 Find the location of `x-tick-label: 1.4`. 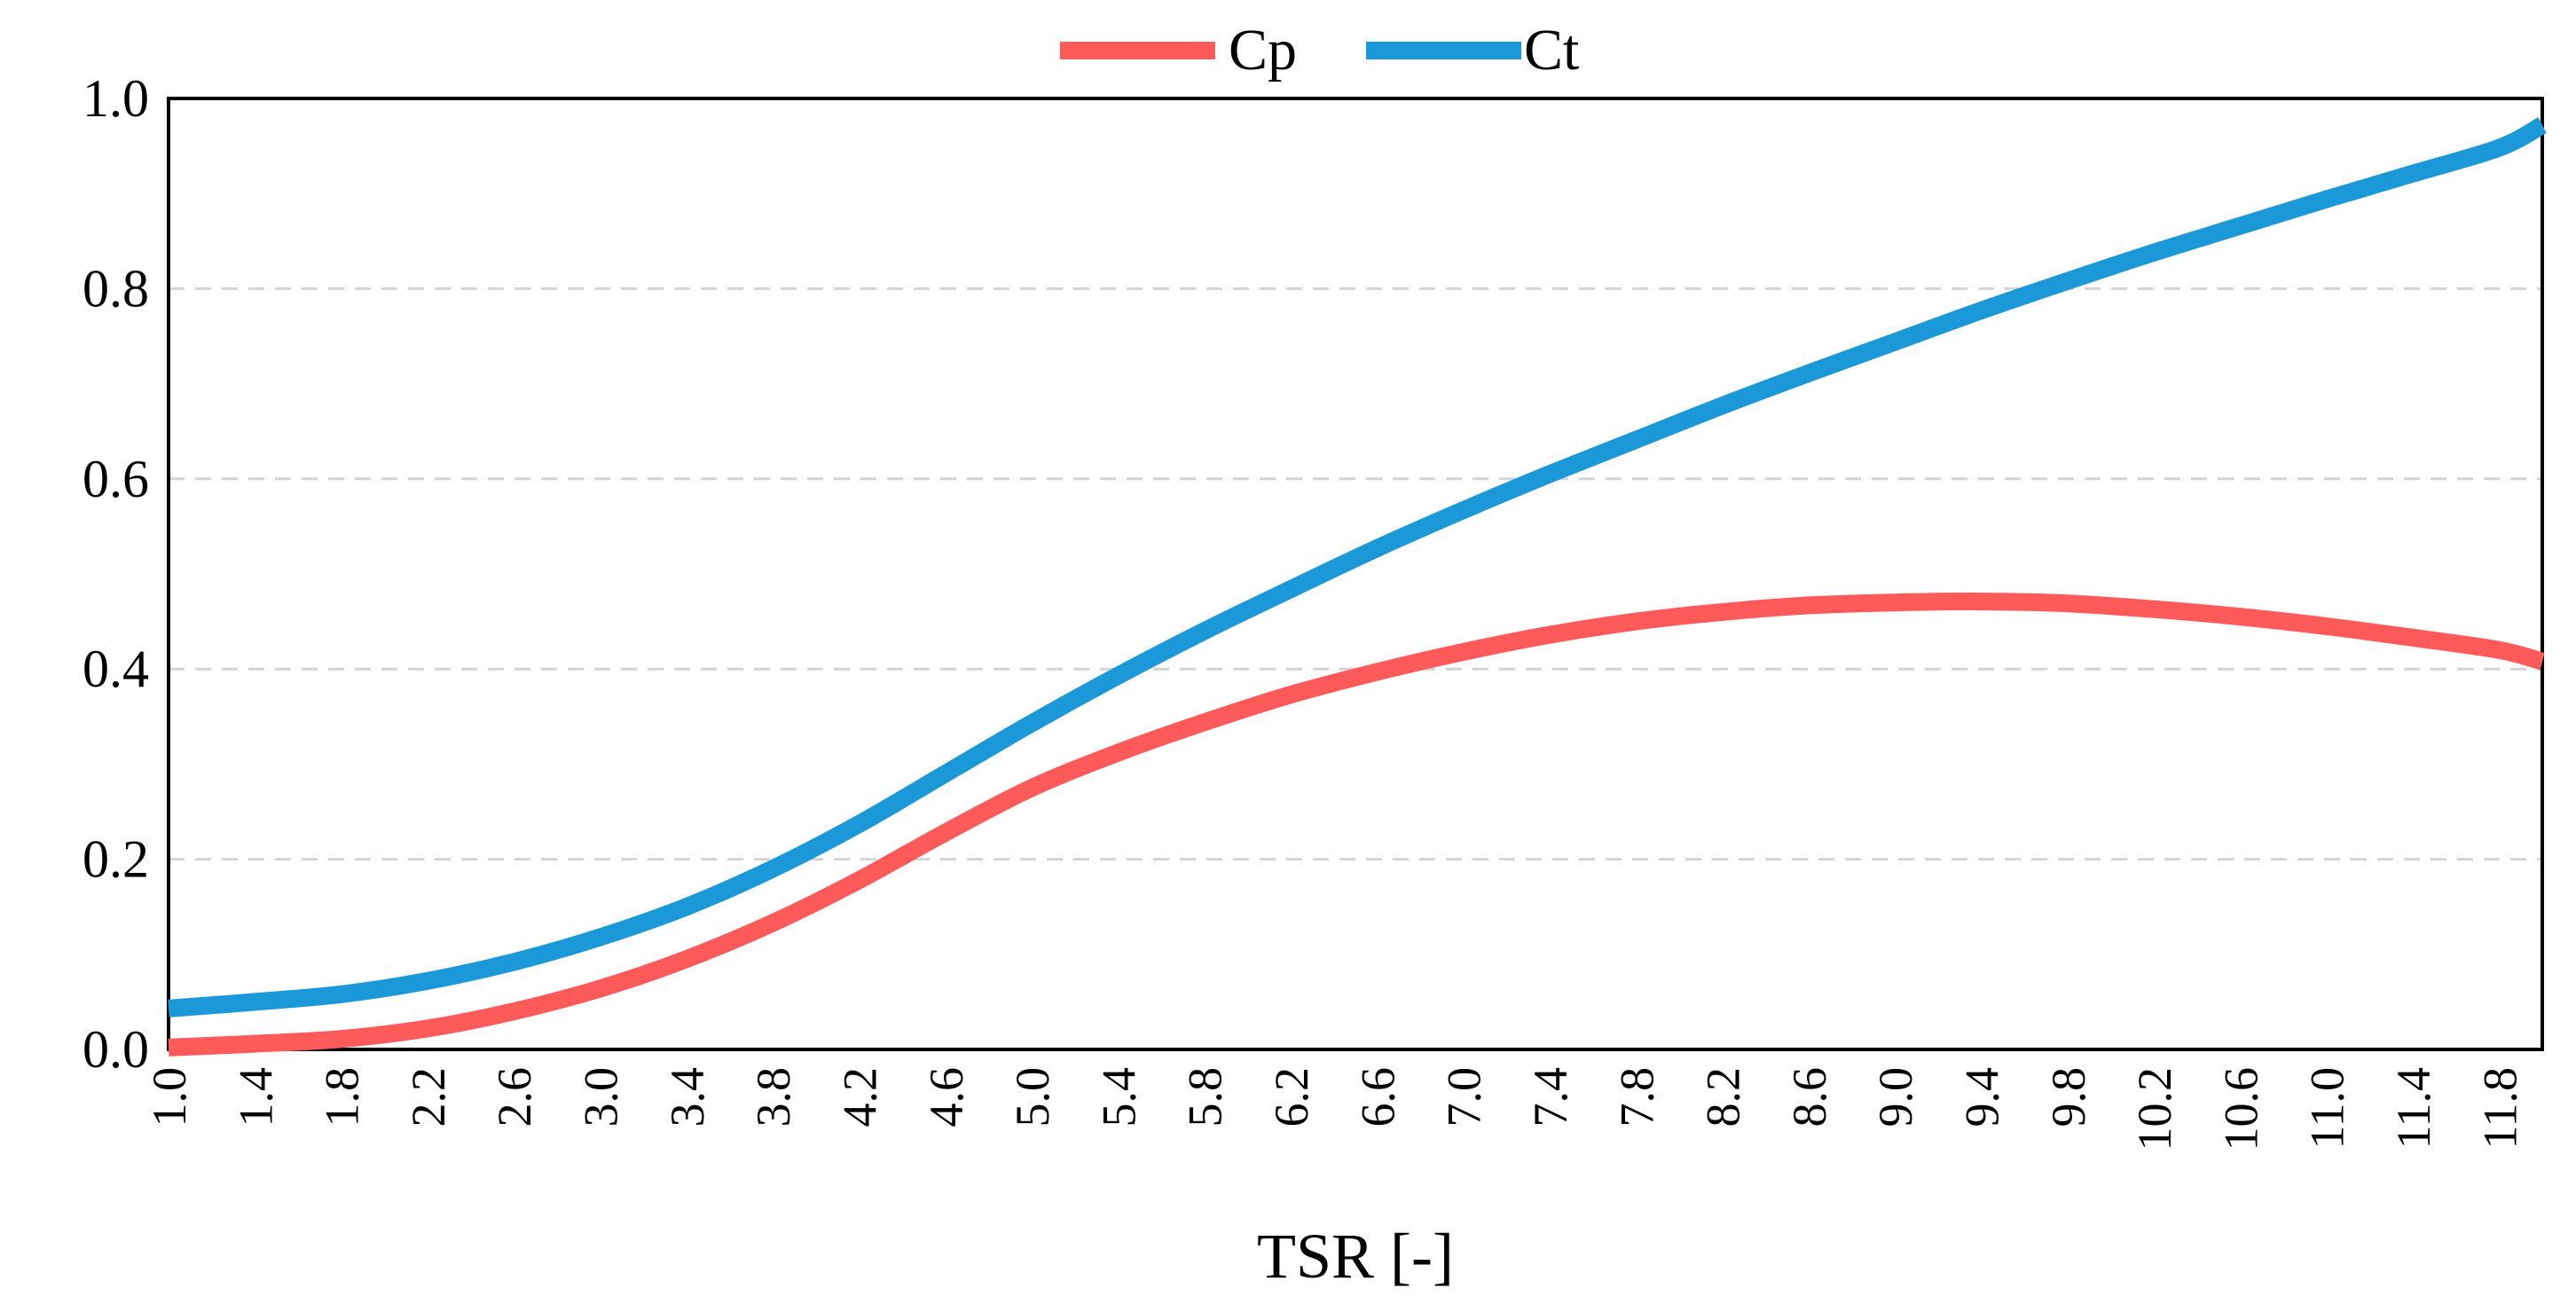

x-tick-label: 1.4 is located at coordinates (255, 1097).